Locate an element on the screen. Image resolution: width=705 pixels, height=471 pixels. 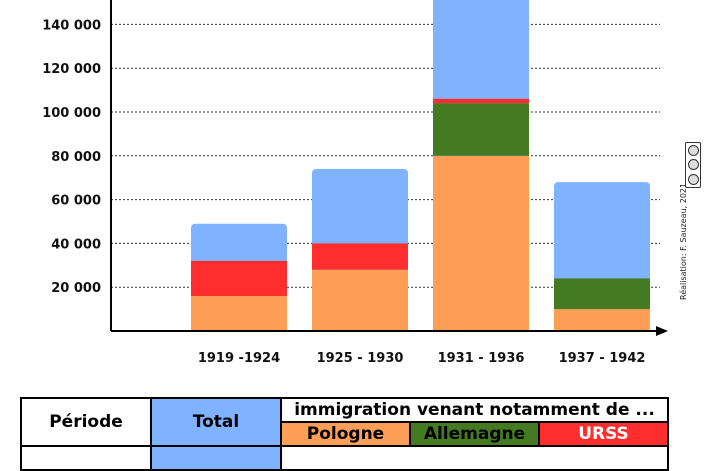
y-tick-label: 100 000 is located at coordinates (71, 113).